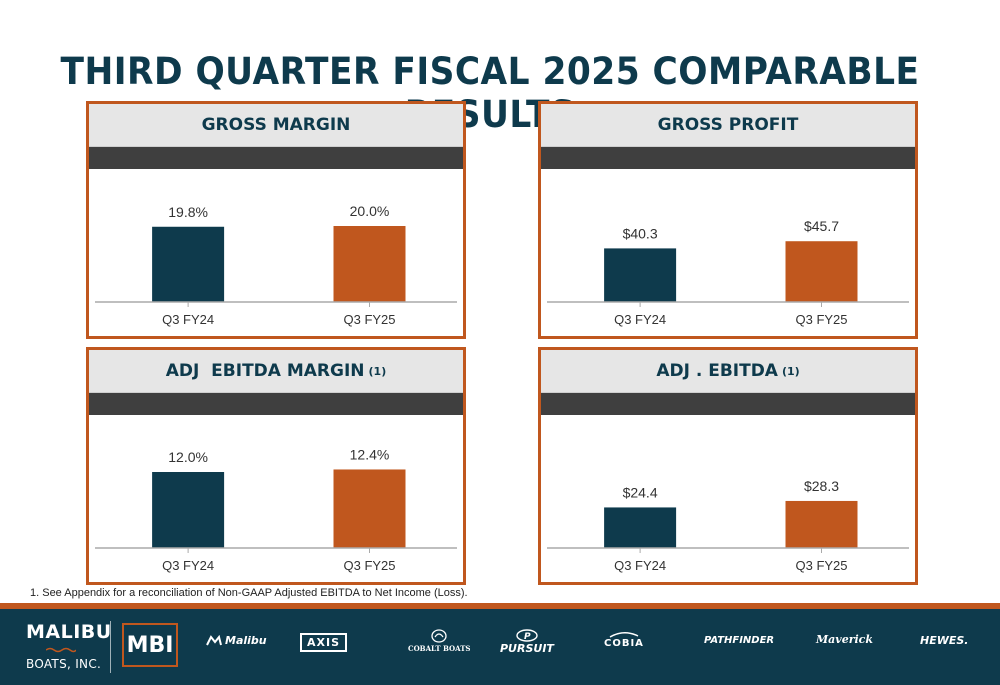 Image resolution: width=1000 pixels, height=685 pixels. What do you see at coordinates (728, 272) in the screenshot?
I see `gross-profit-chart: $40.3 Q3 FY24 $45.7 Q3 FY25` at bounding box center [728, 272].